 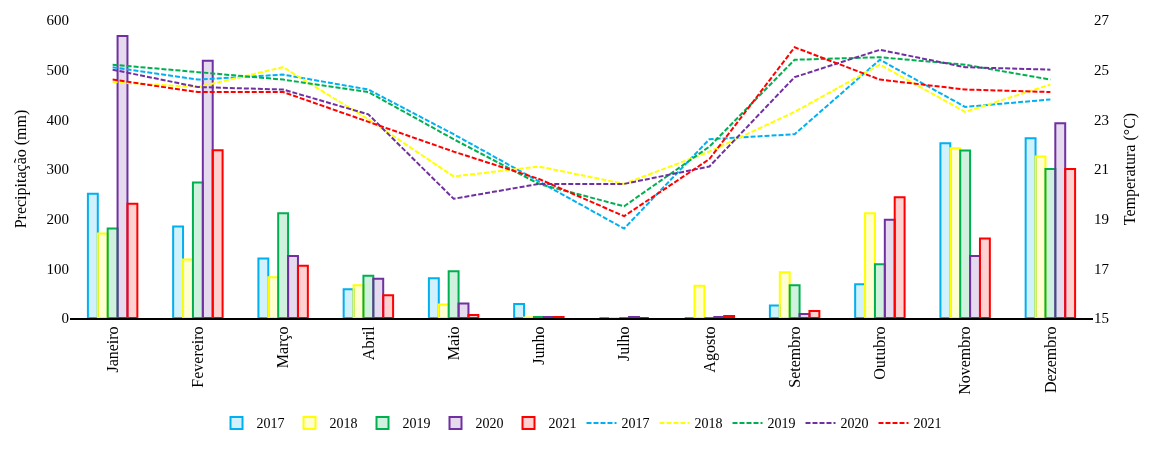 I want to click on x-tick-label: Dezembro, so click(x=1050, y=360).